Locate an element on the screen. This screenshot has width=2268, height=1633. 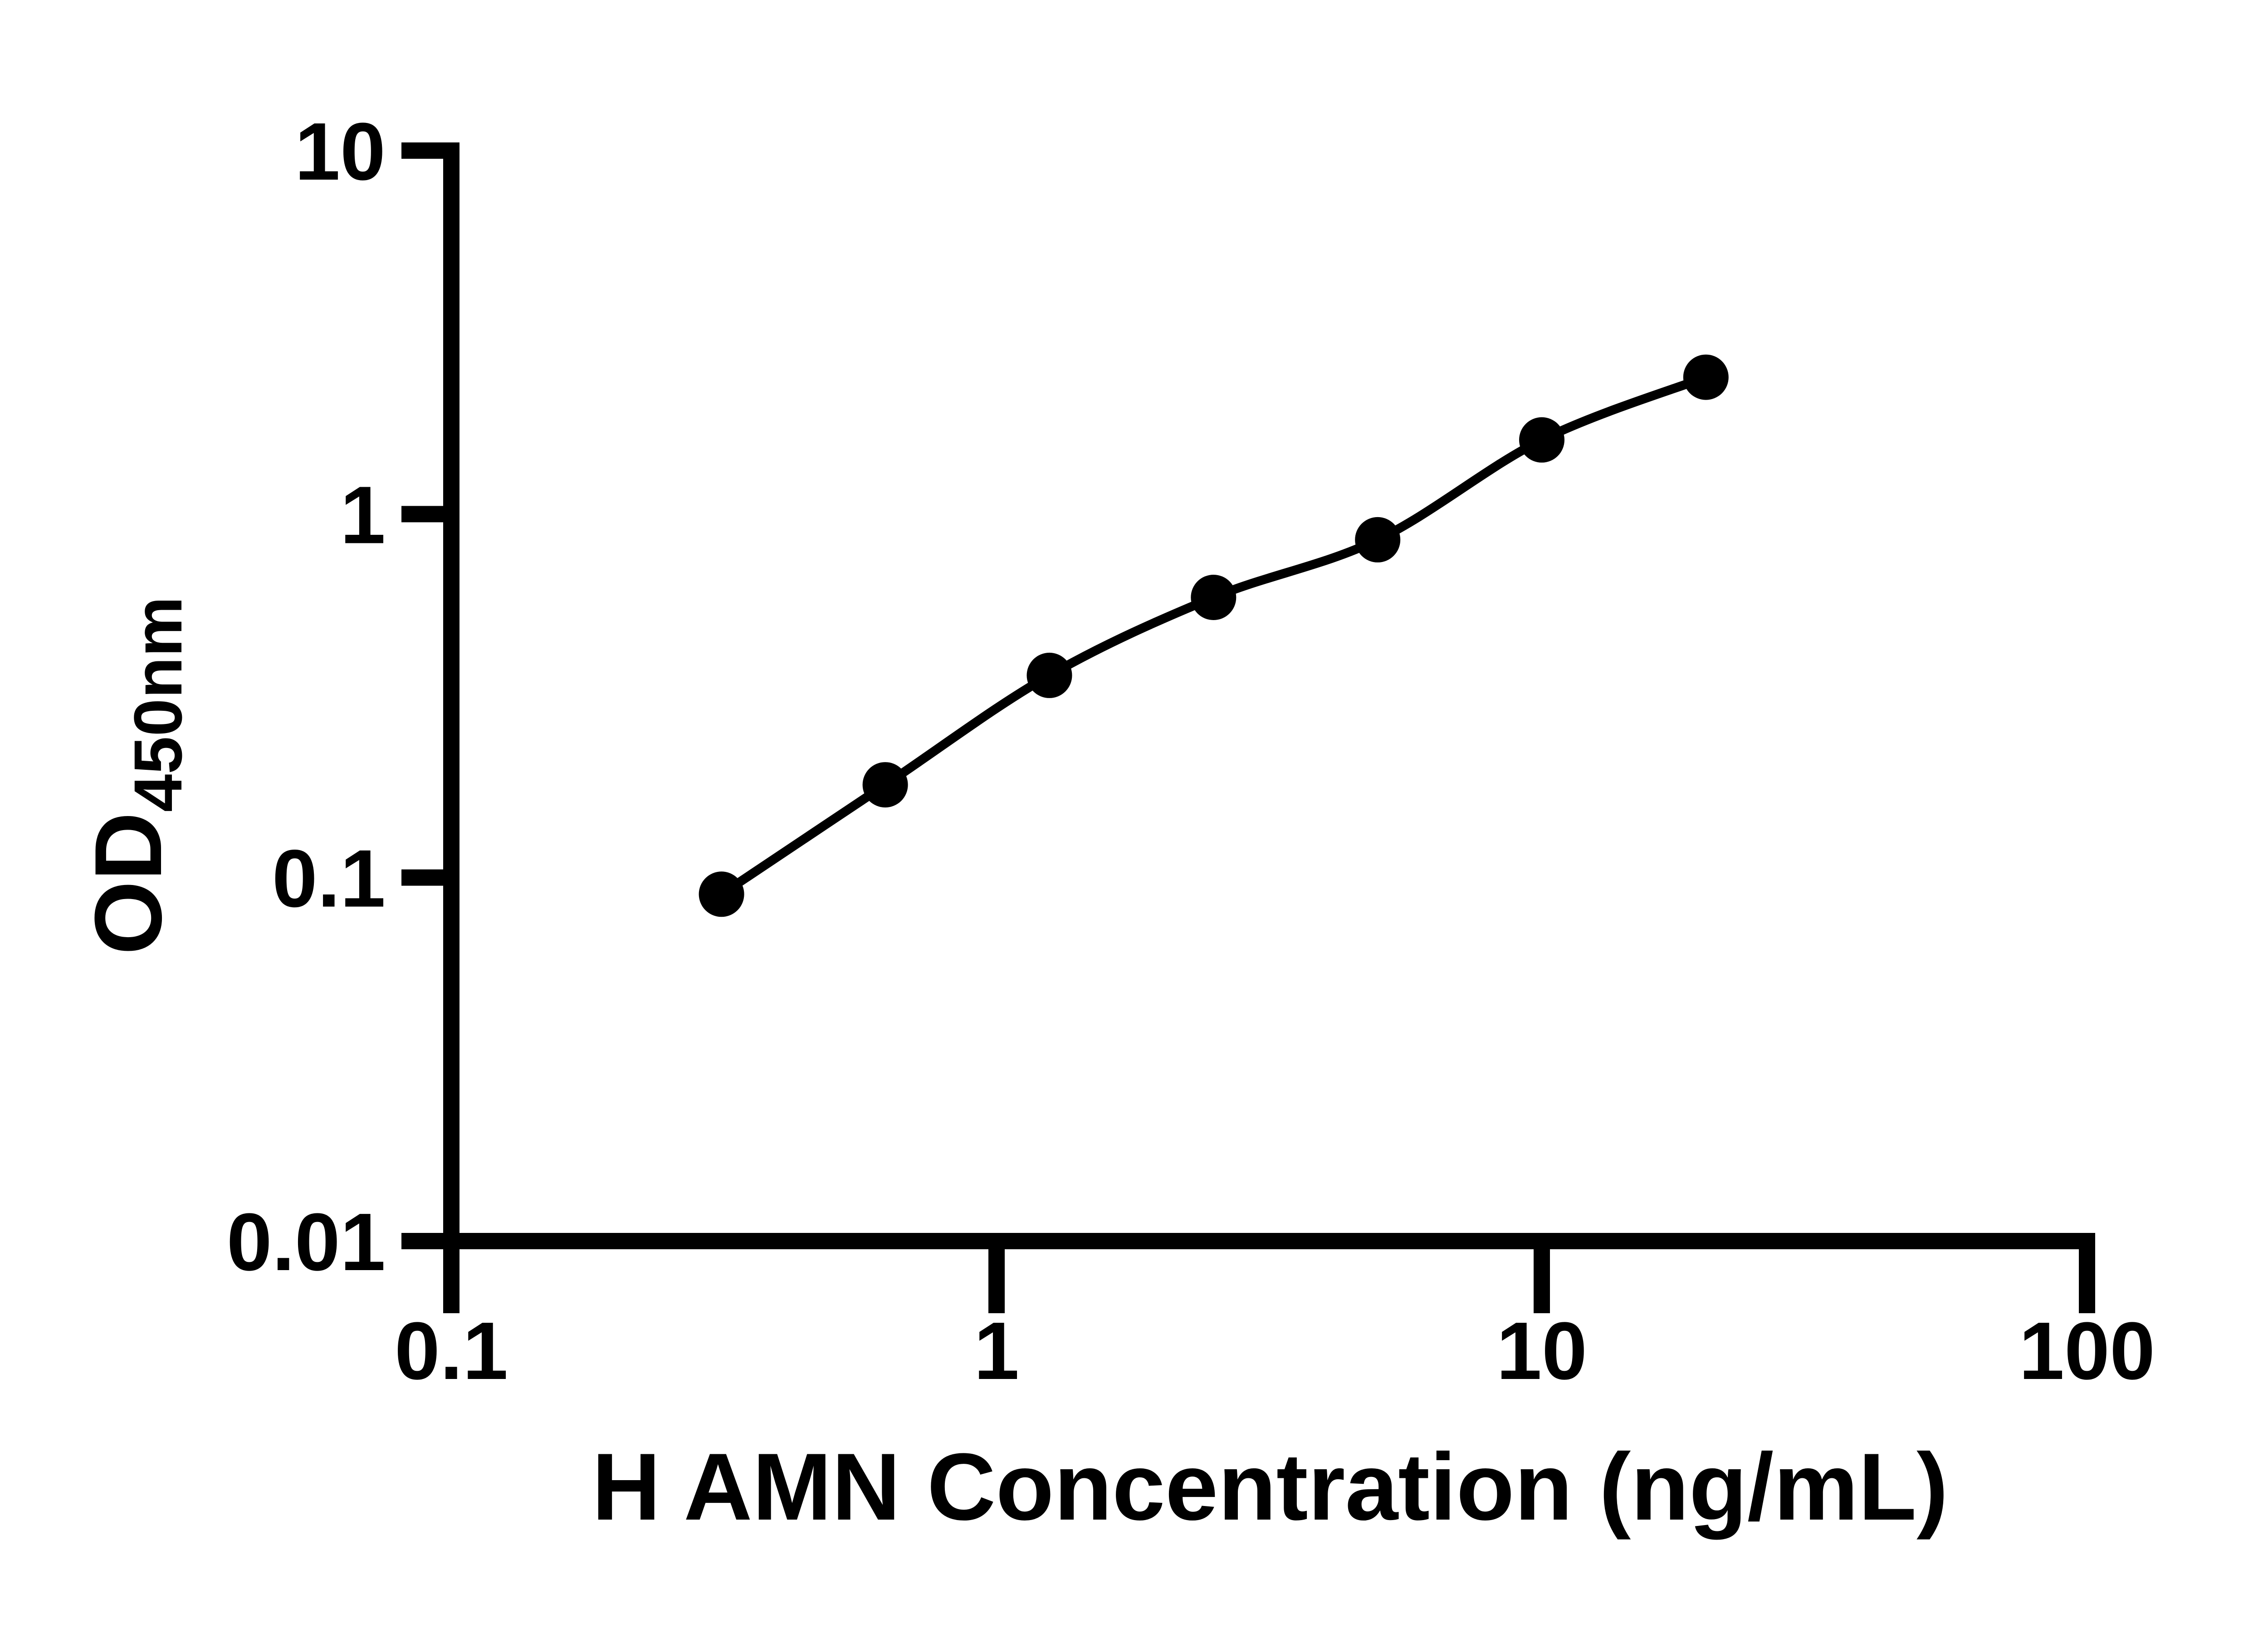
y-axis-title-subscript: 450nm is located at coordinates (158, 704).